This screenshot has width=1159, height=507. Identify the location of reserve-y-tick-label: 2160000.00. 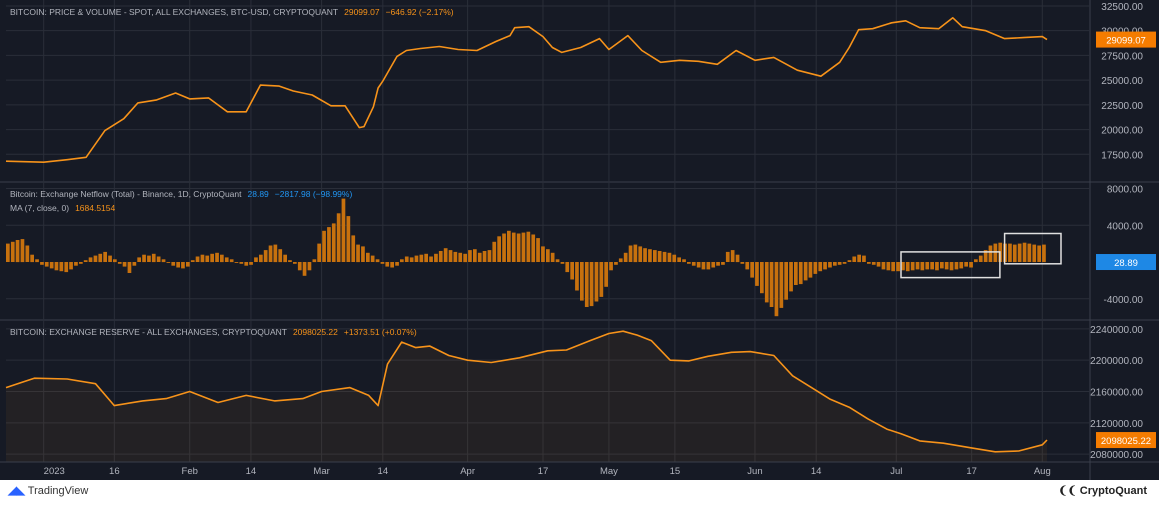
(1116, 393).